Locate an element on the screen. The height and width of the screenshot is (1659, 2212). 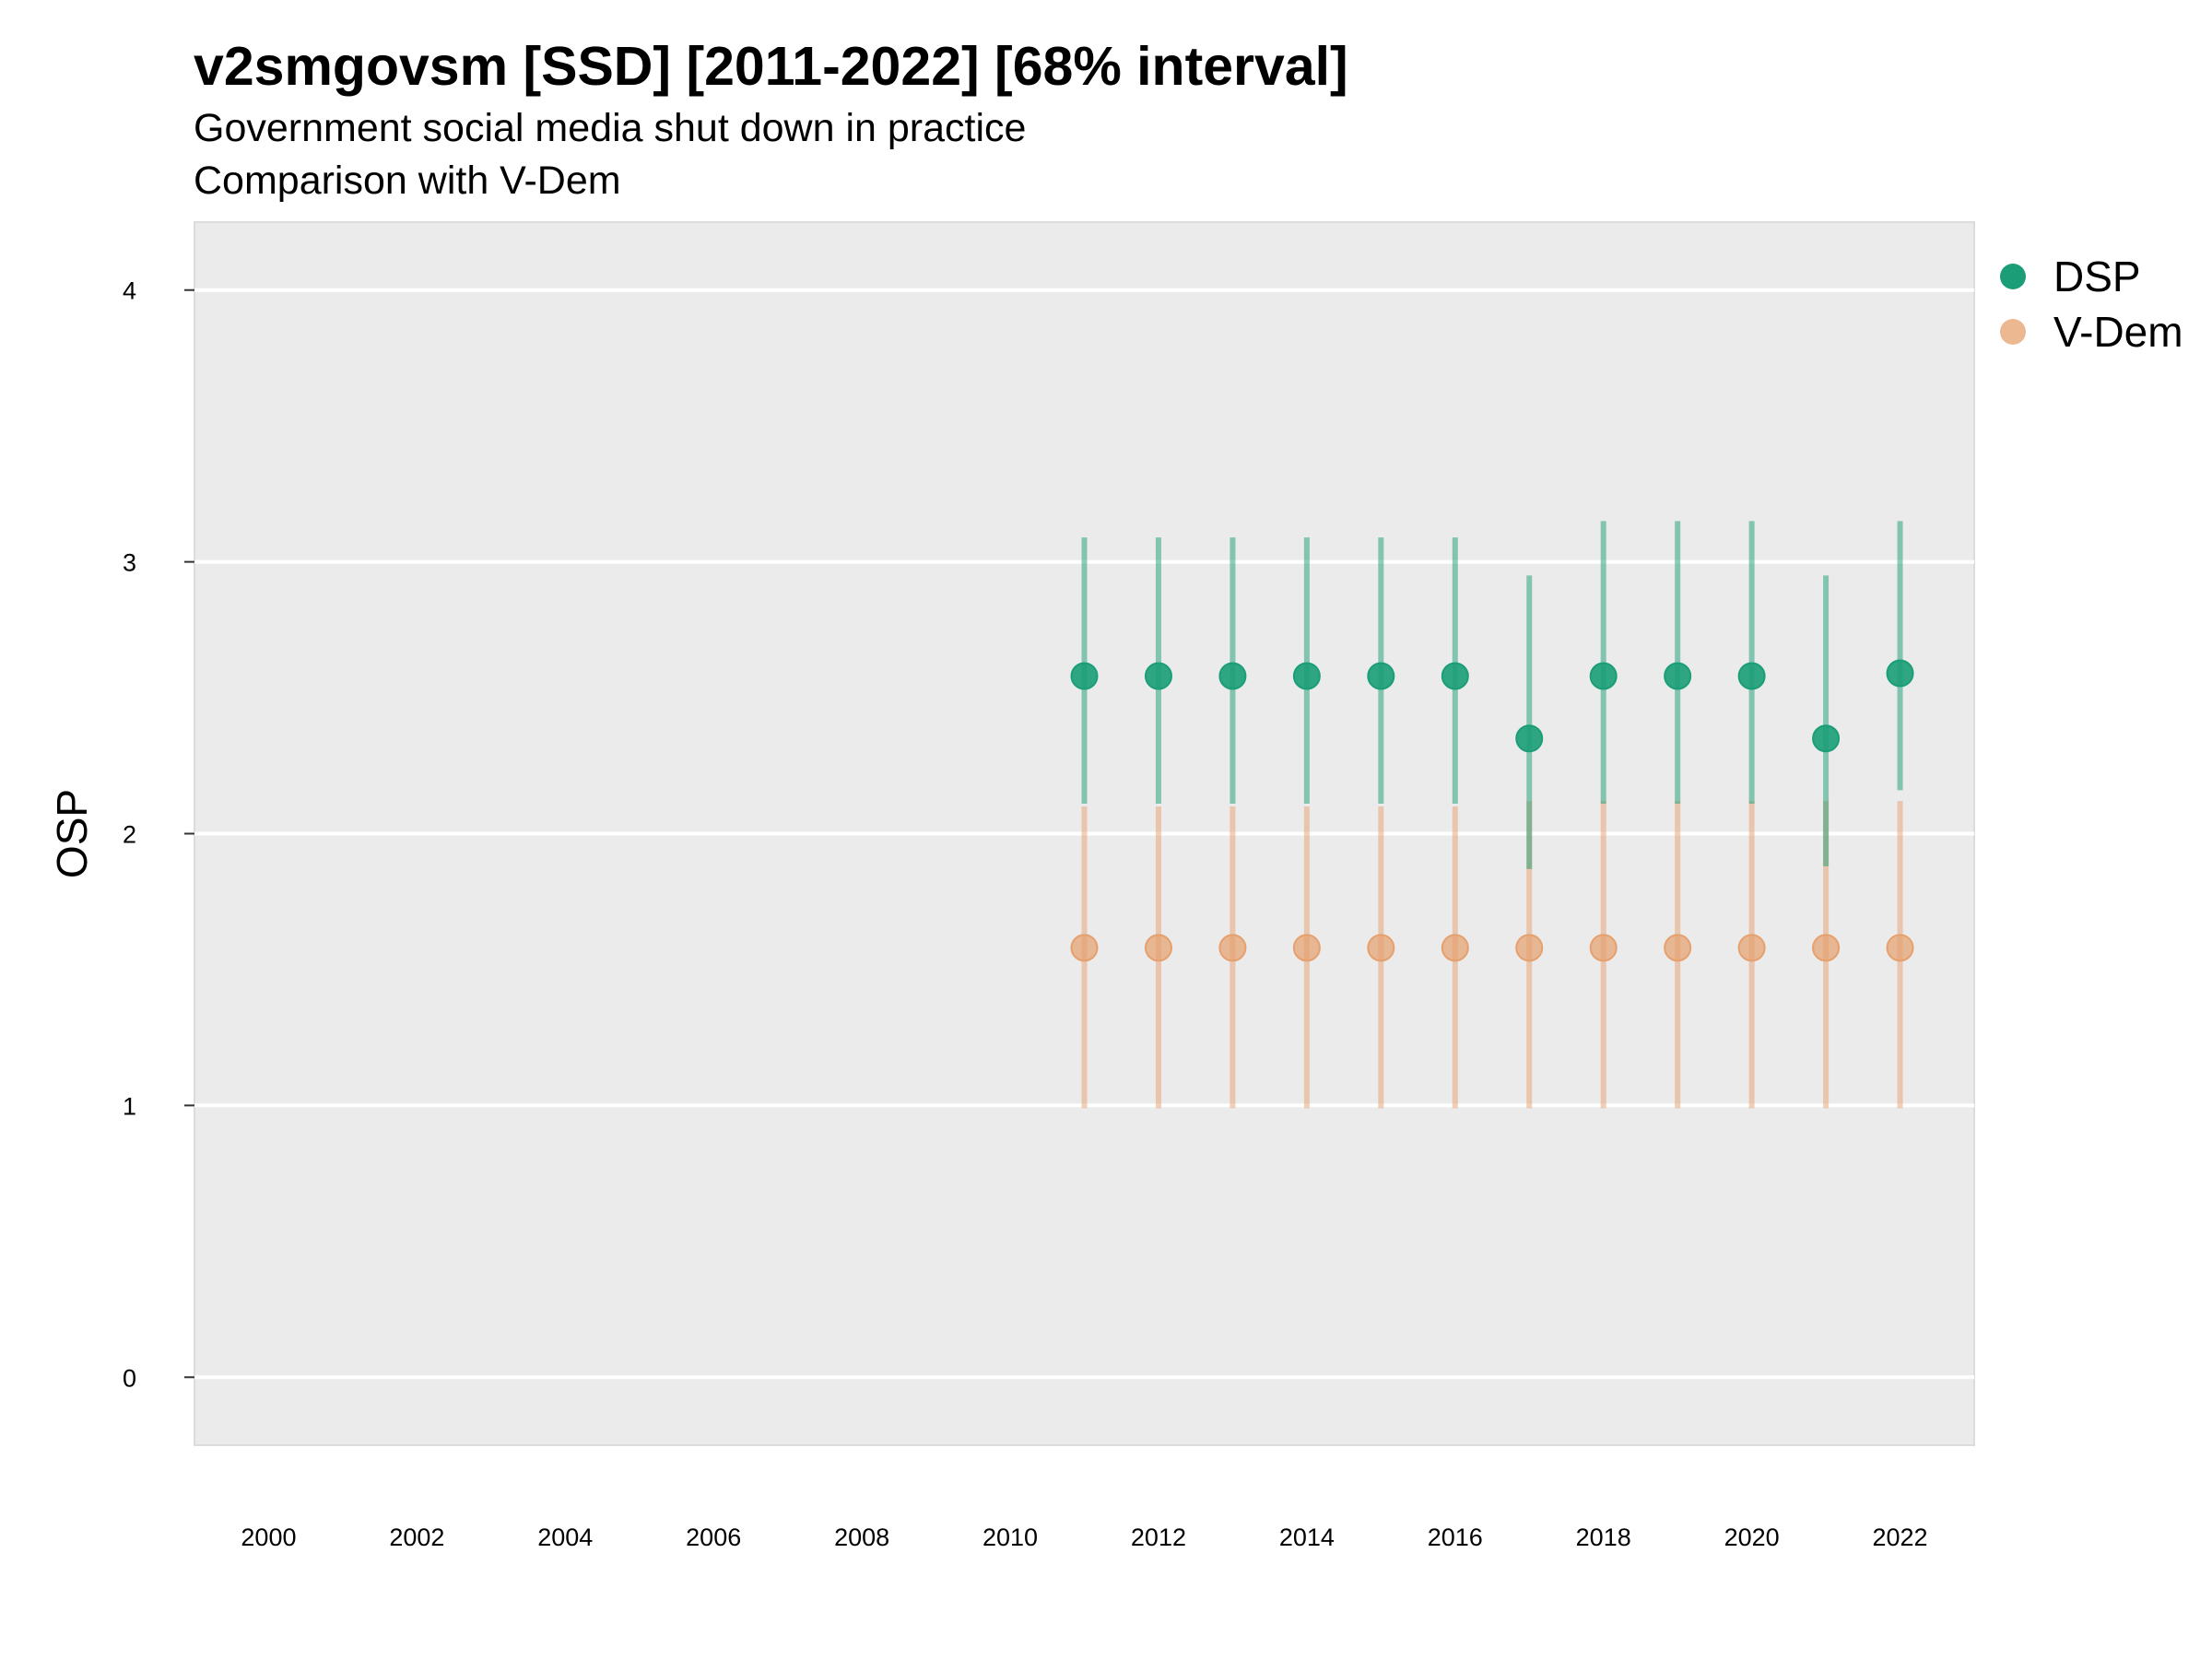
x-tick-label-2008: 2008 is located at coordinates (861, 1537).